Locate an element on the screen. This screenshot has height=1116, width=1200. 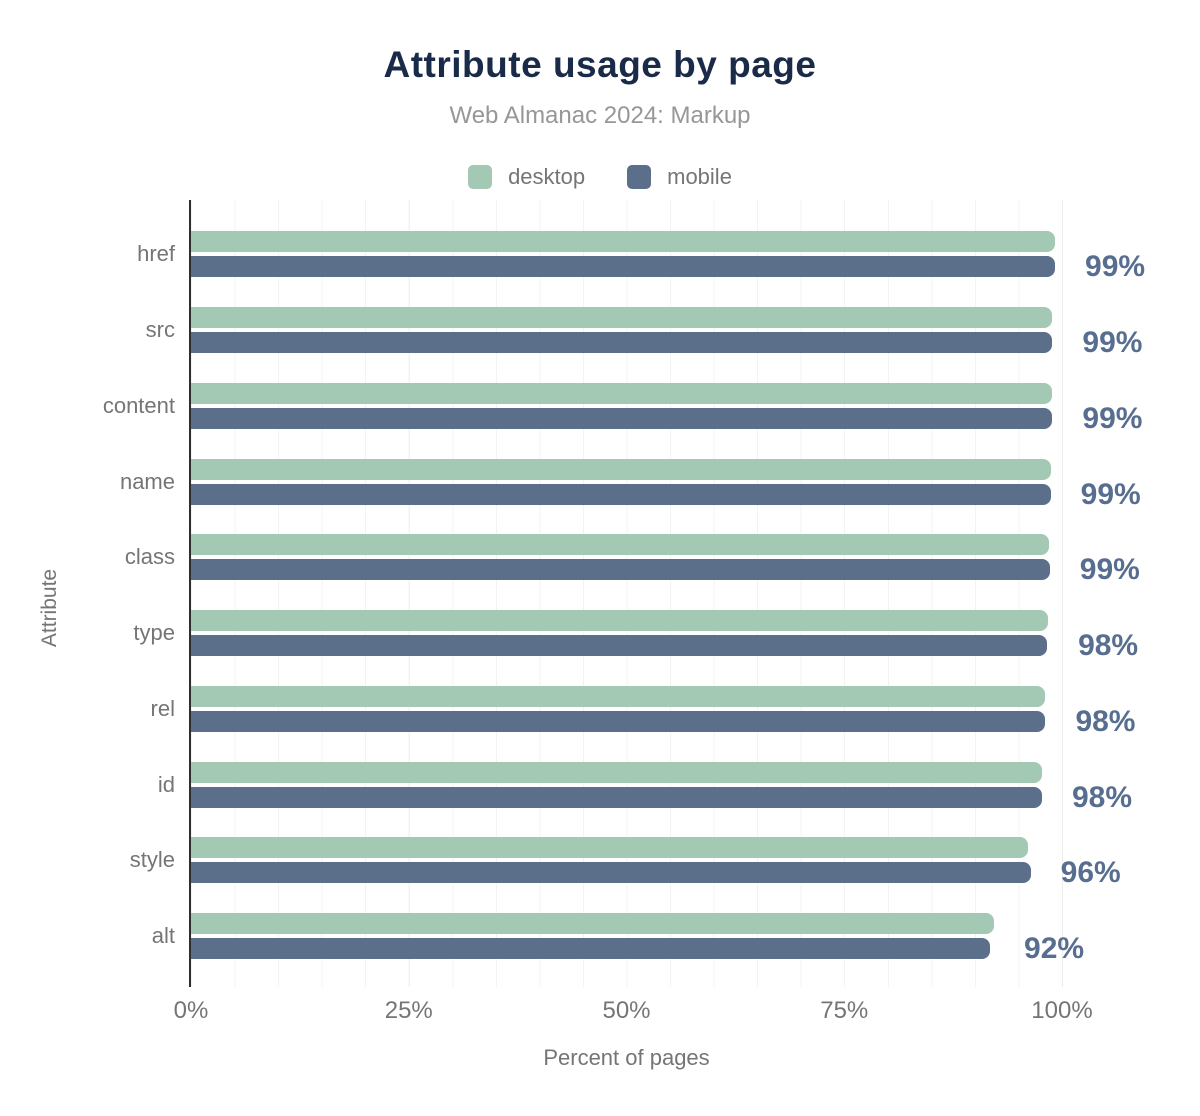
bar-mobile-rel is located at coordinates (618, 721).